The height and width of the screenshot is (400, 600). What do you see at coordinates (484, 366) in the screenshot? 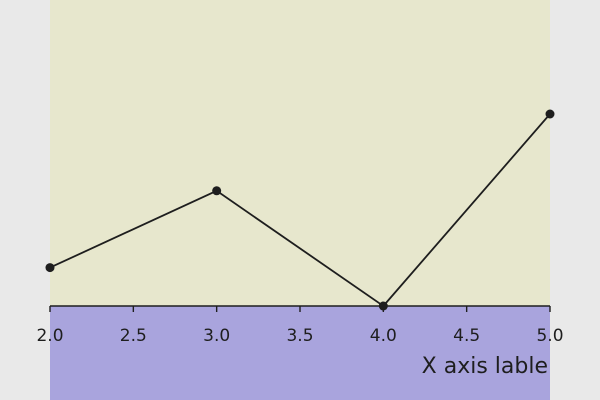
I see `x-axis-title: X axis lable` at bounding box center [484, 366].